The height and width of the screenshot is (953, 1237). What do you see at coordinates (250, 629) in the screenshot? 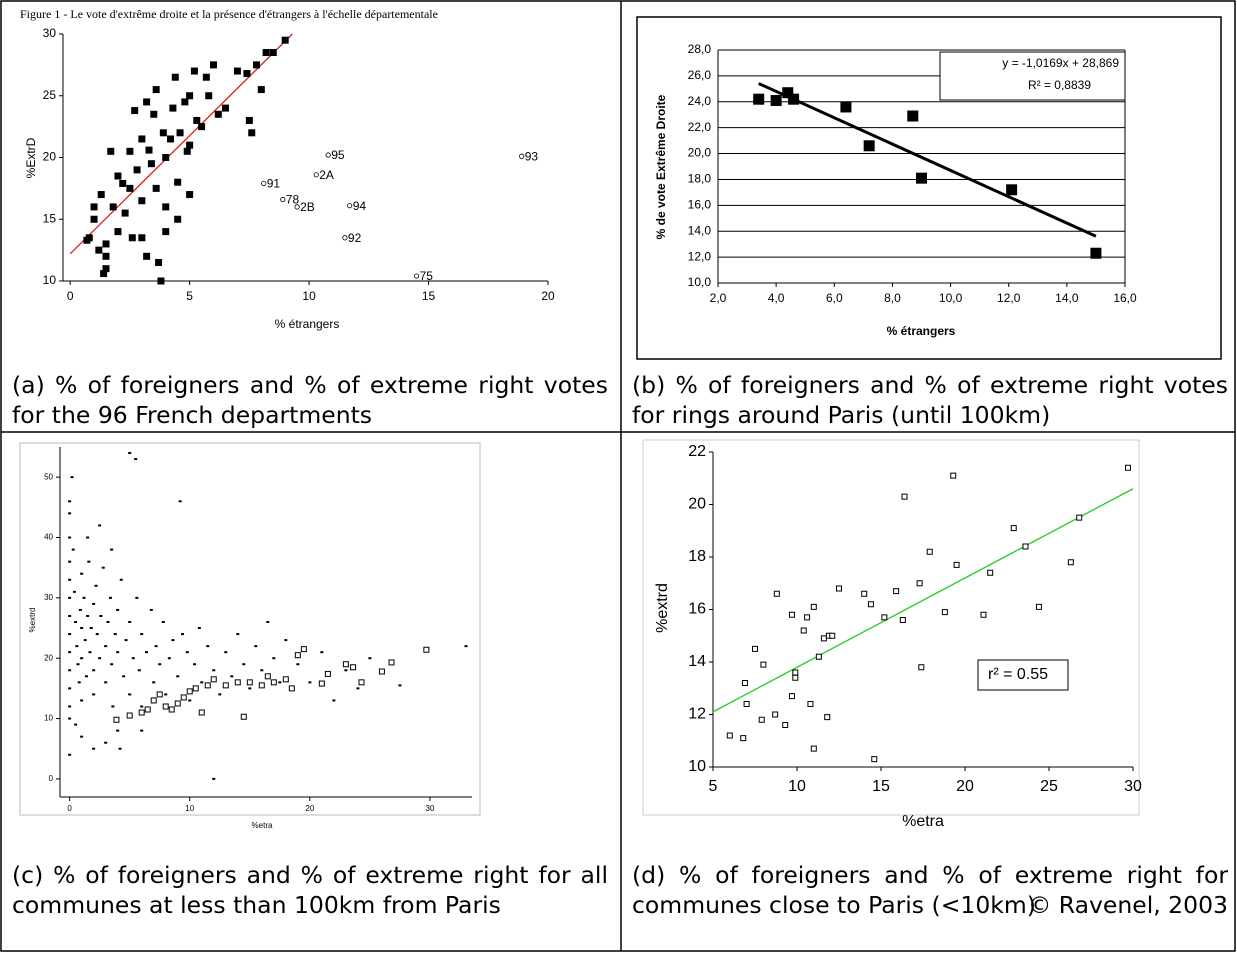
I see `chart-frame` at bounding box center [250, 629].